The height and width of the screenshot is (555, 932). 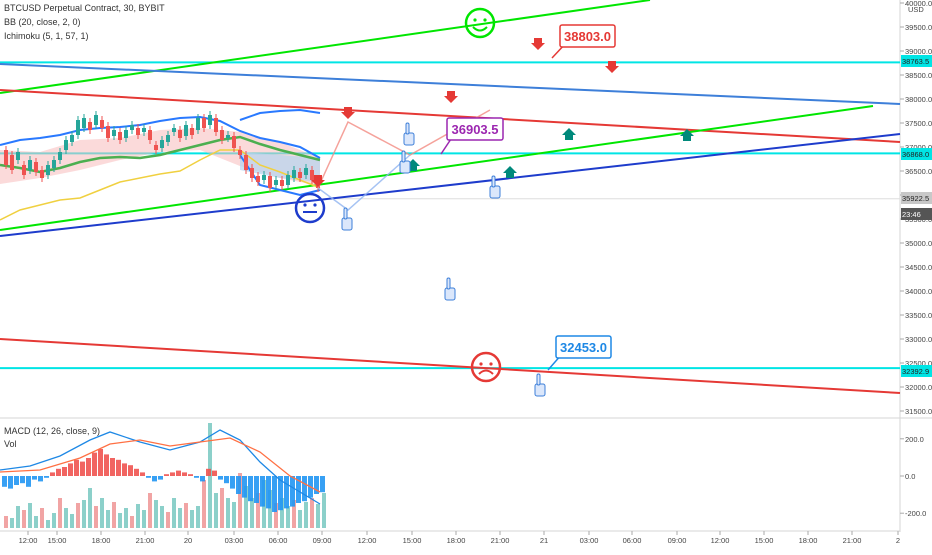 I want to click on bb-legend: BB (20, close, 2, 0), so click(x=42, y=22).